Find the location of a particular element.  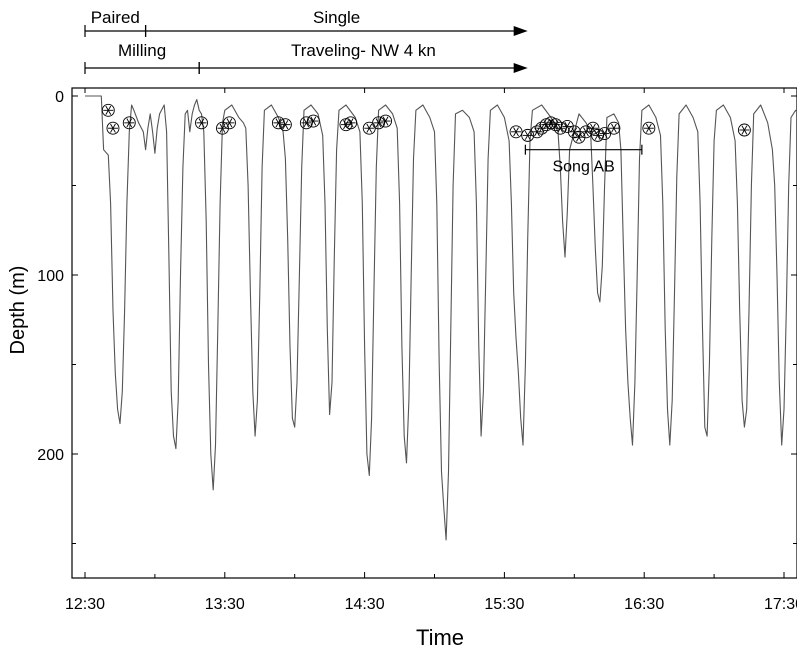

y-axis-label: Depth (m) is located at coordinates (18, 310).